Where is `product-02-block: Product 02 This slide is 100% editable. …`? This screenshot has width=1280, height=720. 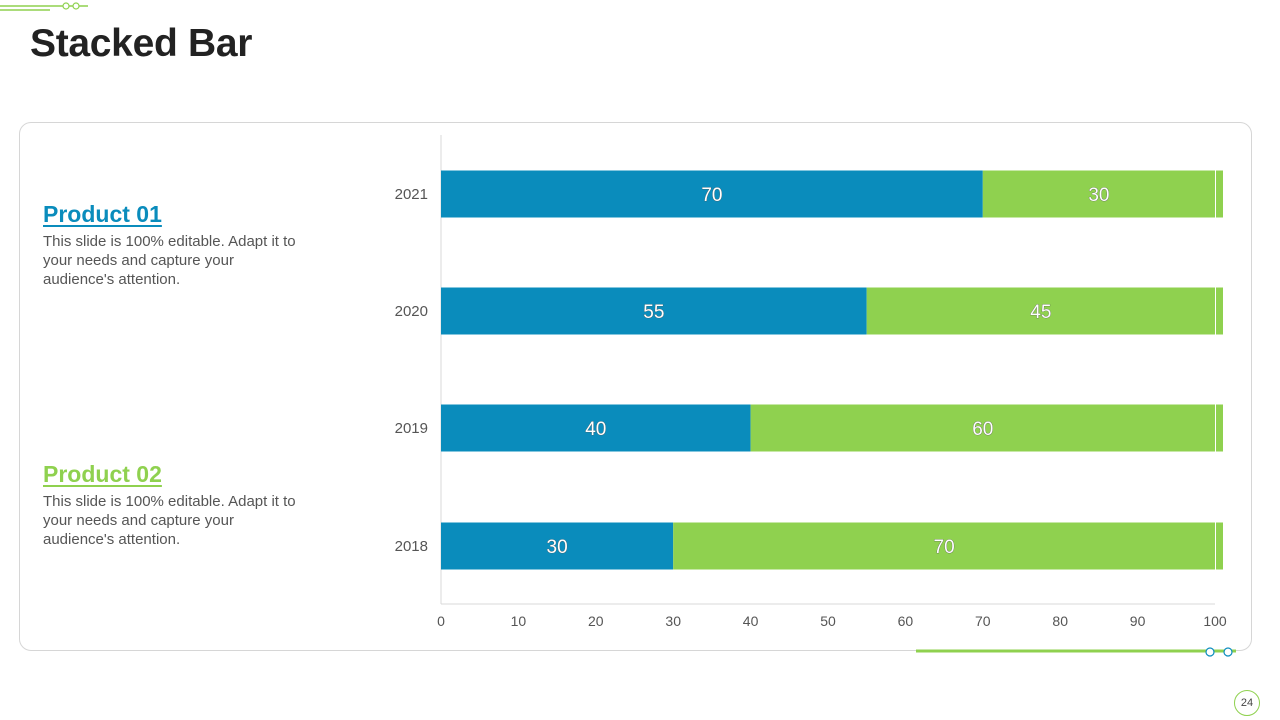 product-02-block: Product 02 This slide is 100% editable. … is located at coordinates (173, 505).